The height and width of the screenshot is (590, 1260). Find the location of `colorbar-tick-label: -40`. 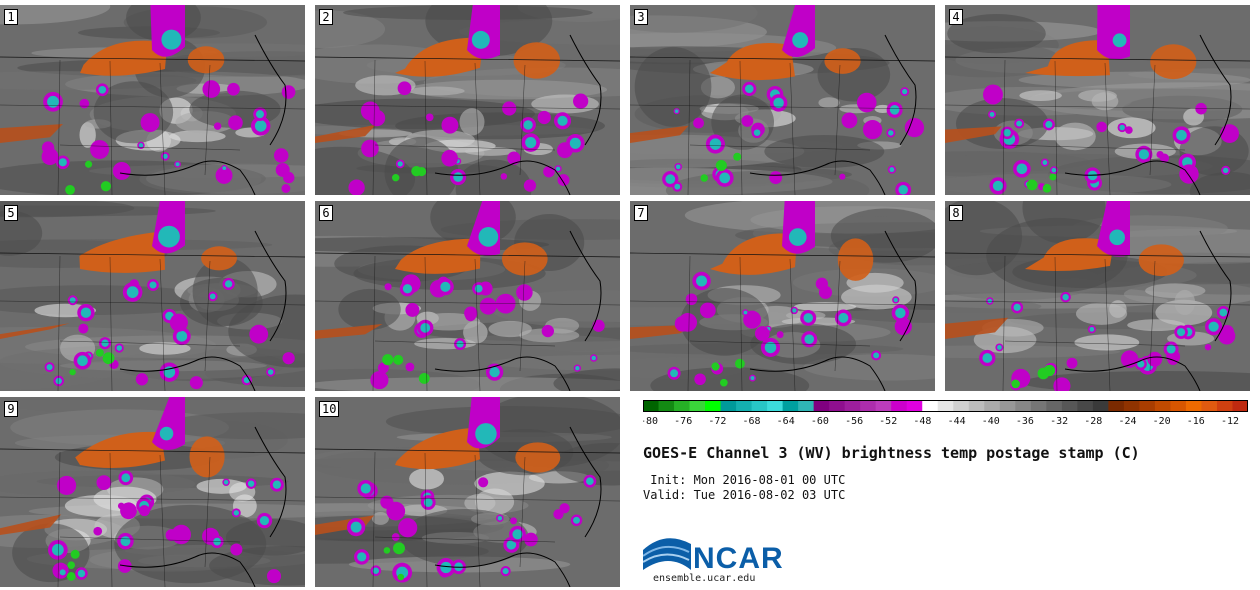

colorbar-tick-label: -40 is located at coordinates (991, 421).